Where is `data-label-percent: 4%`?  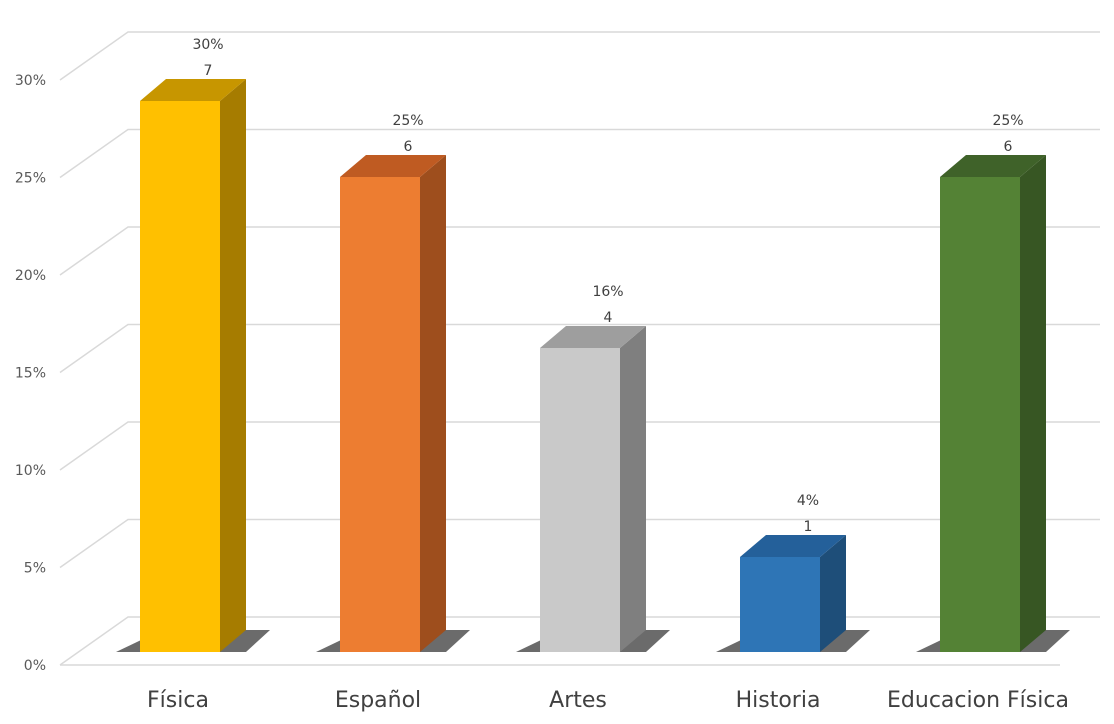
data-label-percent: 4% is located at coordinates (808, 501).